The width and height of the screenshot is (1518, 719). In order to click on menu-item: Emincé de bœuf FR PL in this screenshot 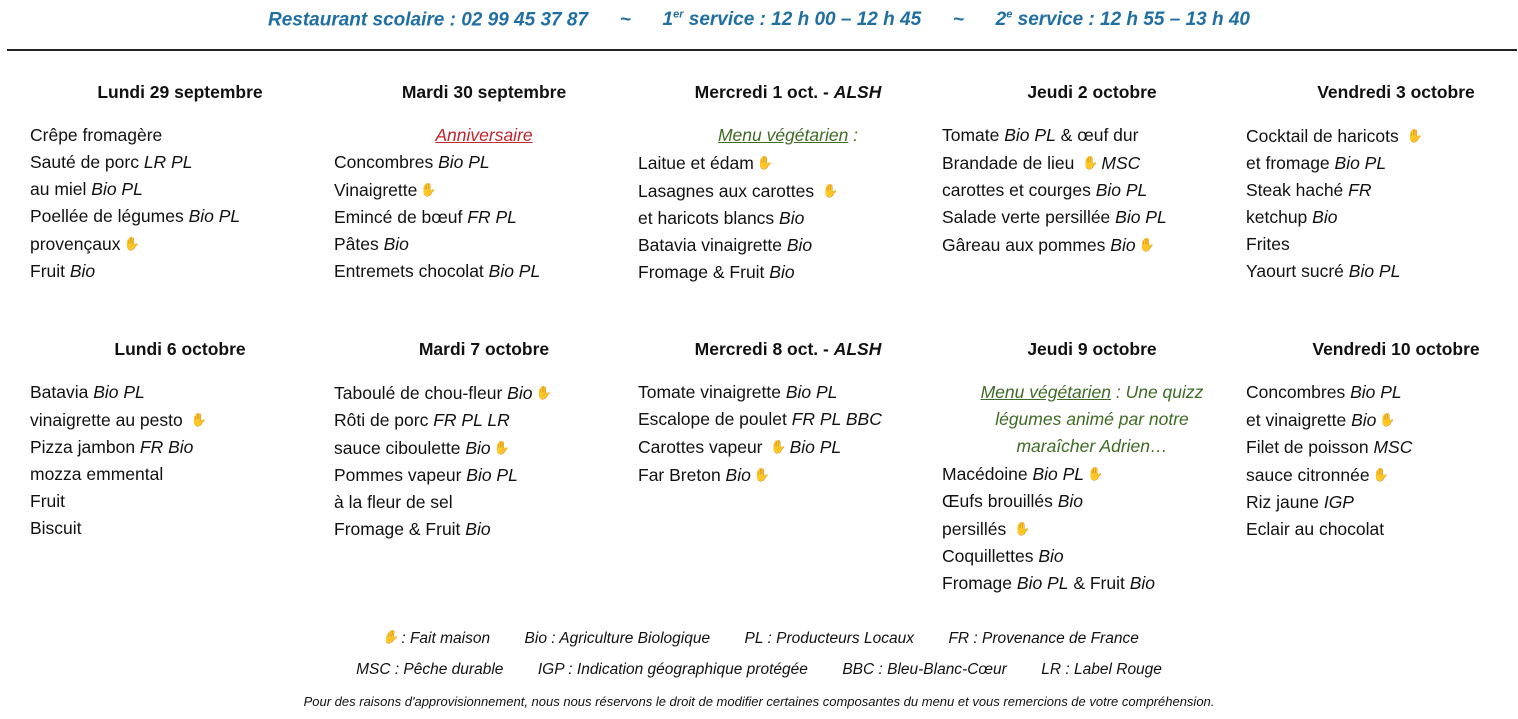, I will do `click(484, 217)`.